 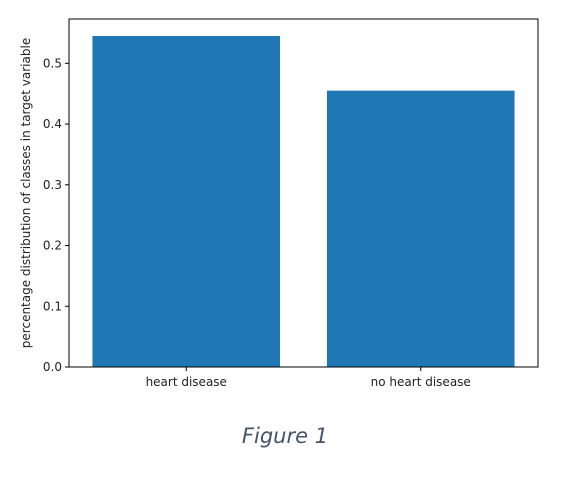 I want to click on x-tick-label: no heart disease, so click(x=421, y=382).